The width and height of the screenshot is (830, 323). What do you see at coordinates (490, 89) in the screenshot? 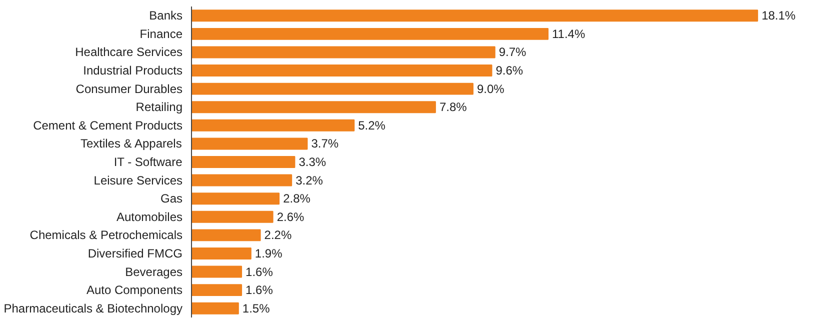
I see `data-label: 9.0%` at bounding box center [490, 89].